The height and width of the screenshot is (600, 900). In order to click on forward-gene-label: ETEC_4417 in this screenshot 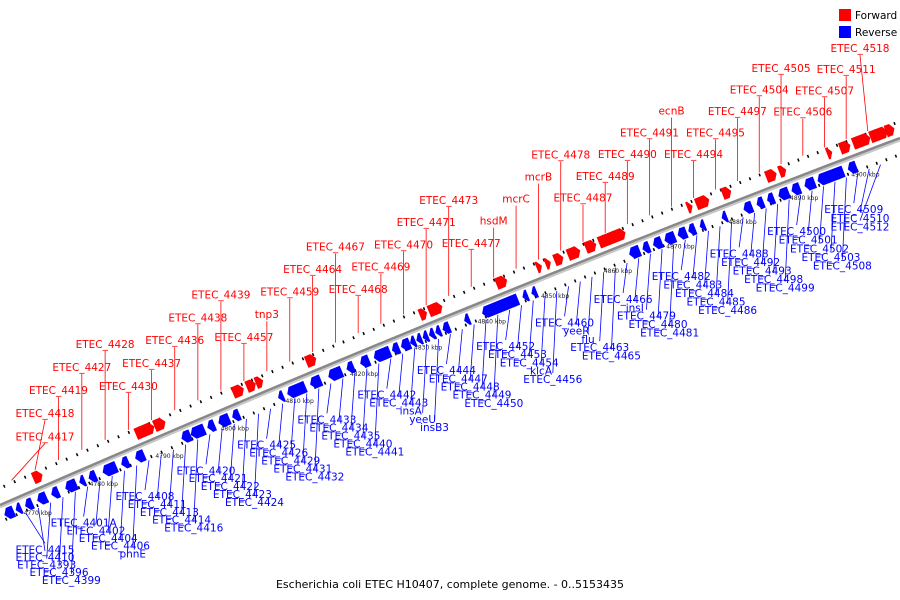, I will do `click(45, 437)`.